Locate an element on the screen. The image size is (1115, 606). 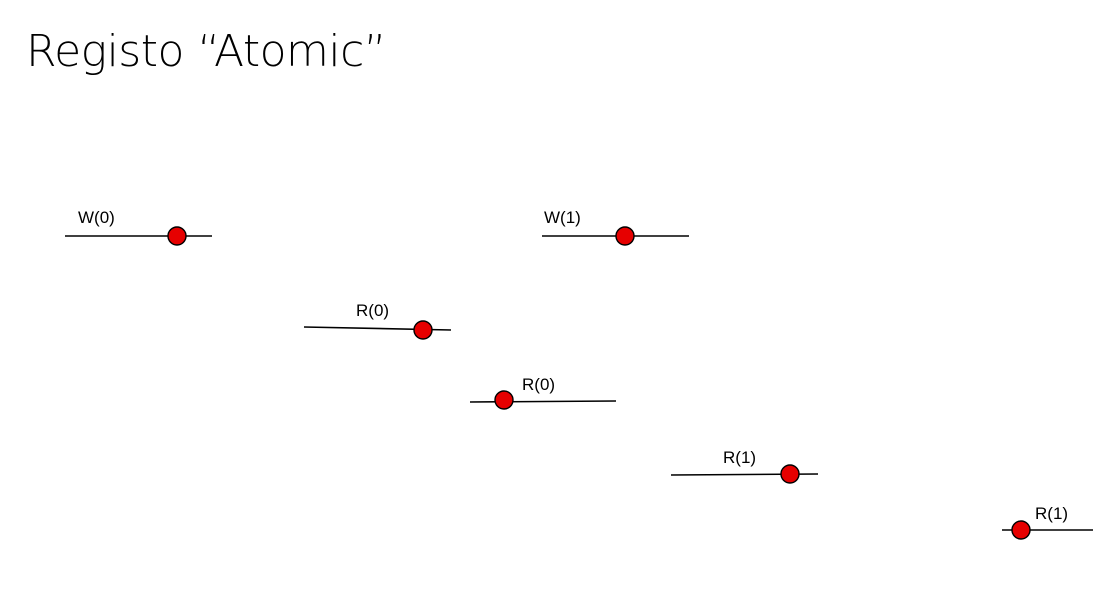
operation-write-1: W(1) is located at coordinates (615, 227).